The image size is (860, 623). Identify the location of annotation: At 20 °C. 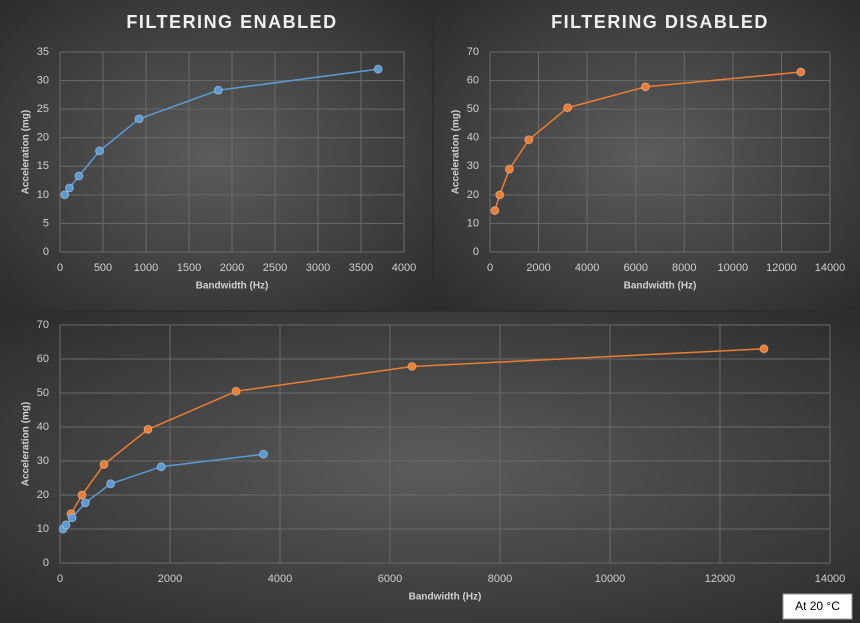
(817, 606).